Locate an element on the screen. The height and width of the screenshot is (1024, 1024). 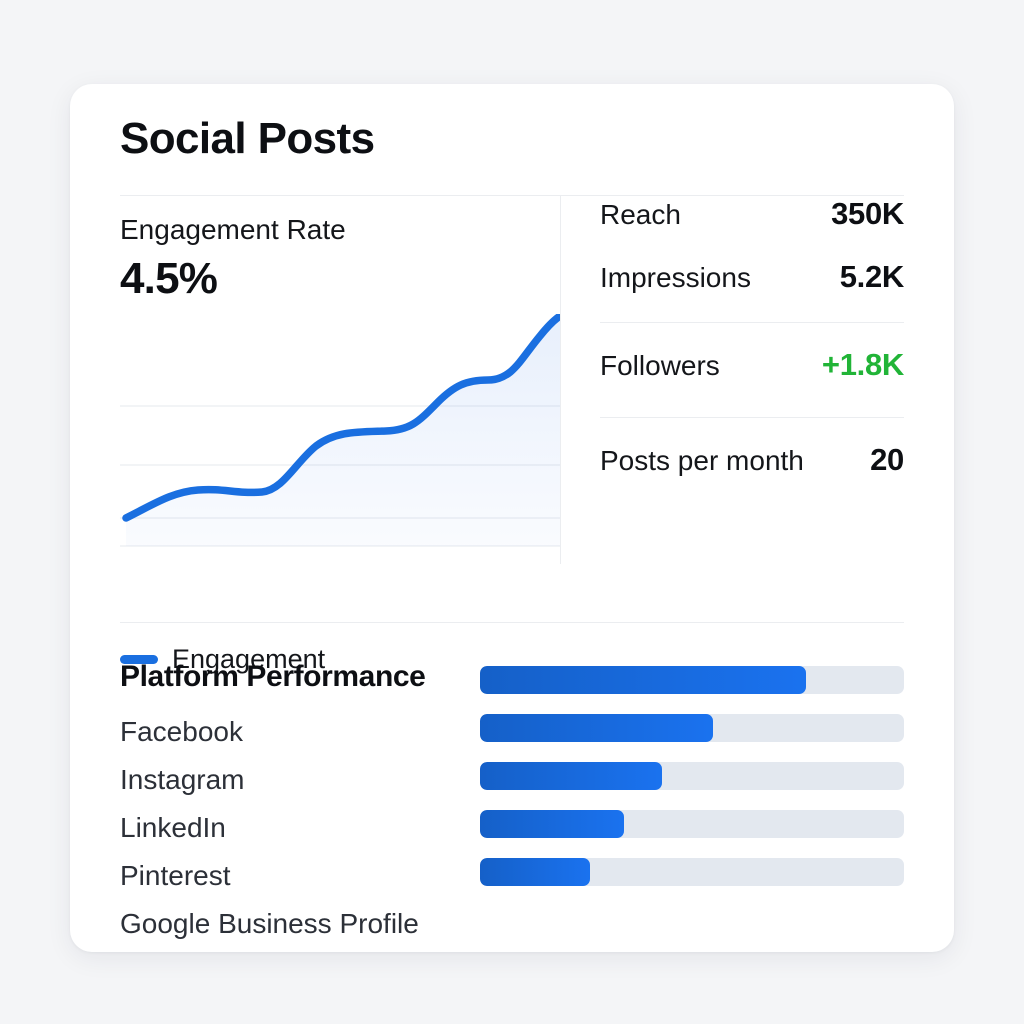
stat-row: Posts per month 20 is located at coordinates (752, 464).